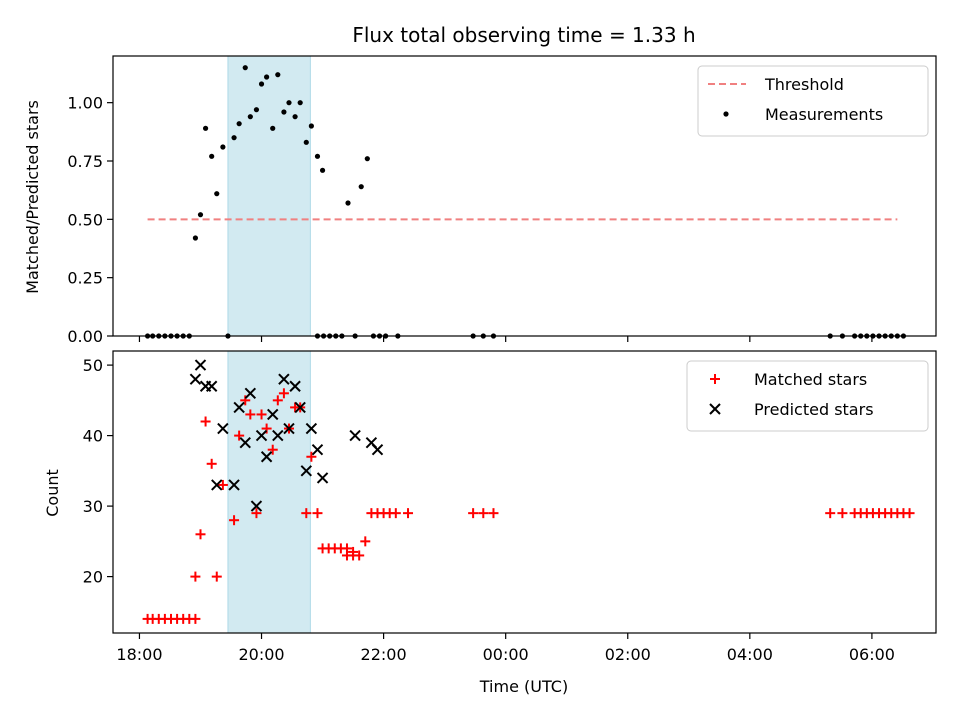 This screenshot has width=960, height=724. What do you see at coordinates (93, 436) in the screenshot?
I see `bottom-y-tick-label: 40` at bounding box center [93, 436].